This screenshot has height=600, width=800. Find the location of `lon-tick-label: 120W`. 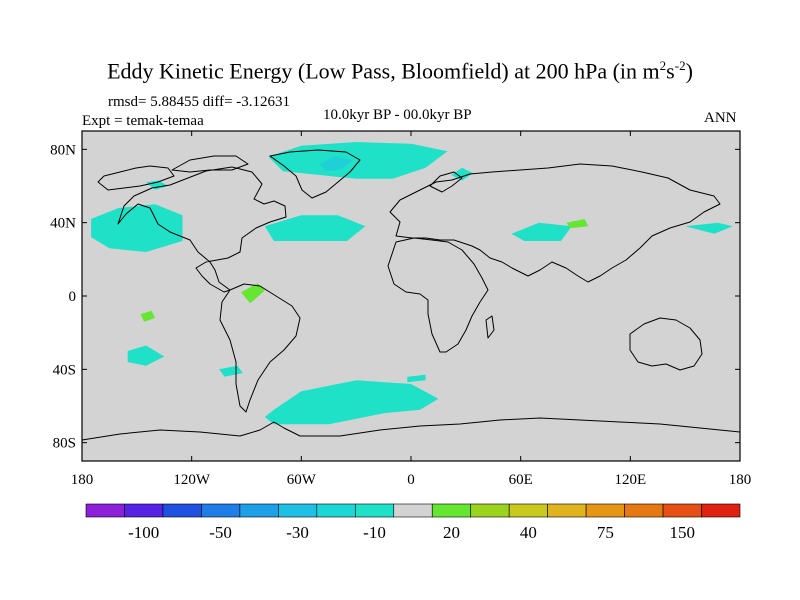

lon-tick-label: 120W is located at coordinates (192, 480).